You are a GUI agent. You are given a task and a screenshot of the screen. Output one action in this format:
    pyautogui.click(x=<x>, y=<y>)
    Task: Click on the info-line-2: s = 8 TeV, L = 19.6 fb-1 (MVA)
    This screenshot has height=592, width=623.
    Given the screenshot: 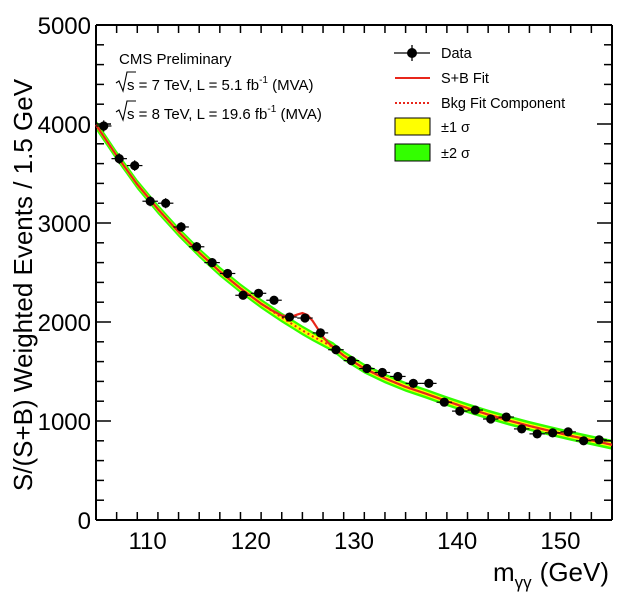 What is the action you would take?
    pyautogui.click(x=218, y=111)
    